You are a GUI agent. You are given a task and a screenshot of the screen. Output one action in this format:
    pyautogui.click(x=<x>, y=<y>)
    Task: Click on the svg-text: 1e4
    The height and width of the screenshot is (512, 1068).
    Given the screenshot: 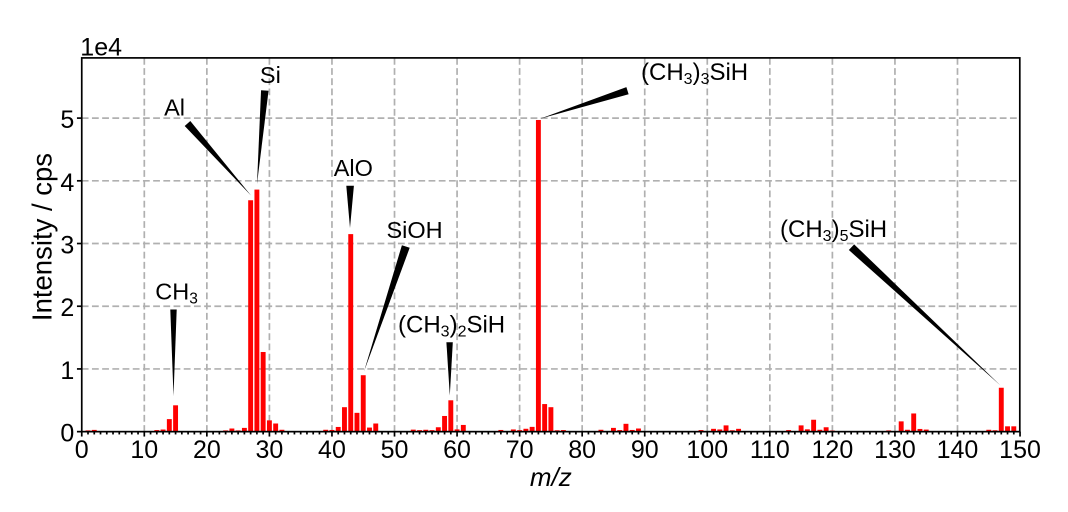 What is the action you would take?
    pyautogui.click(x=101, y=47)
    